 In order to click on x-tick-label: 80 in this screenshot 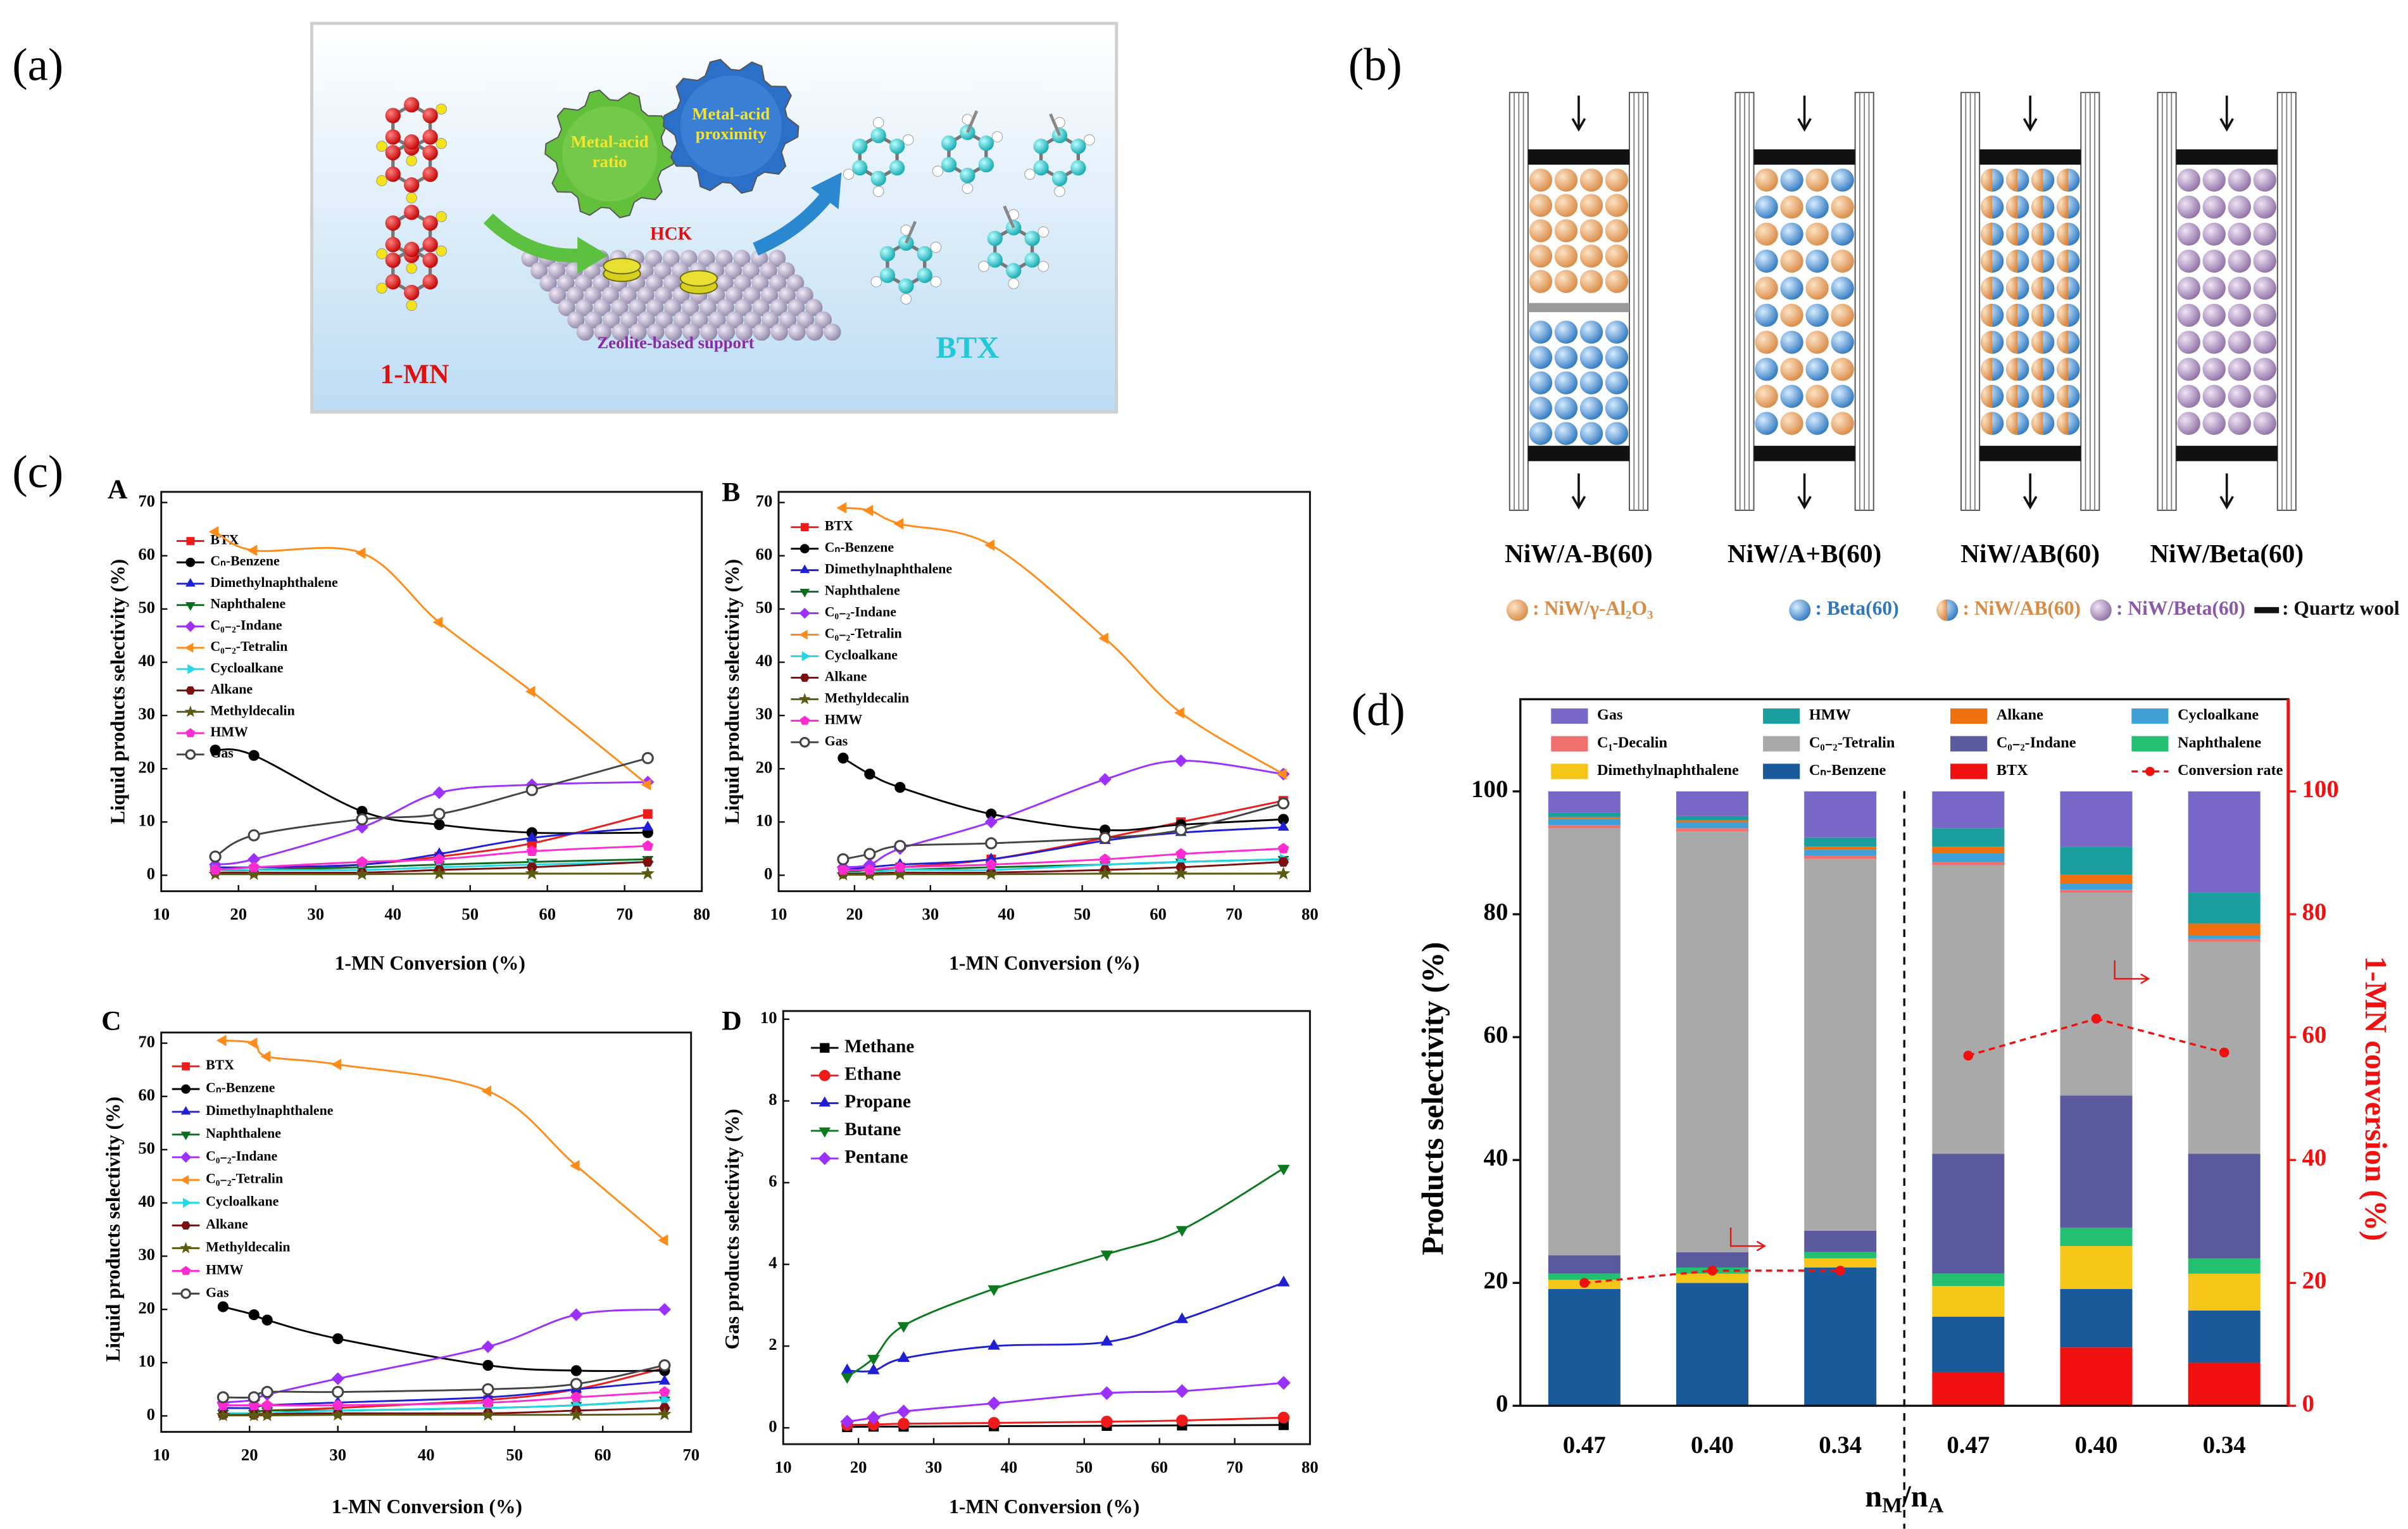, I will do `click(1310, 1466)`.